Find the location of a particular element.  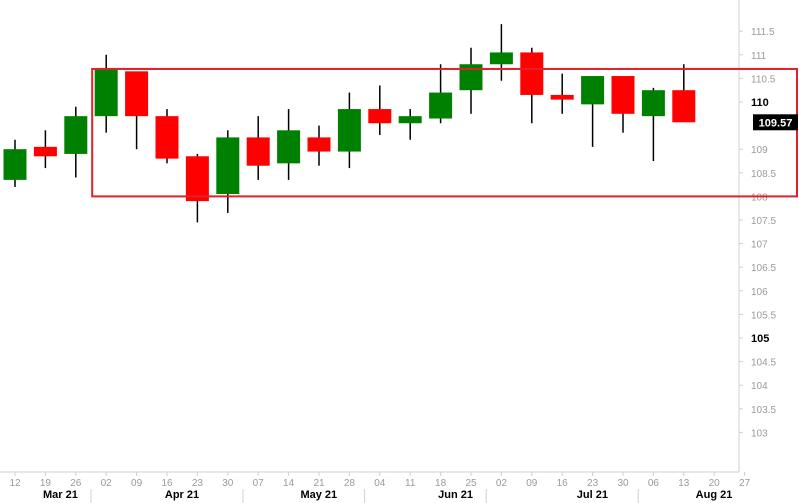

x-tick-label: 11 is located at coordinates (410, 483).